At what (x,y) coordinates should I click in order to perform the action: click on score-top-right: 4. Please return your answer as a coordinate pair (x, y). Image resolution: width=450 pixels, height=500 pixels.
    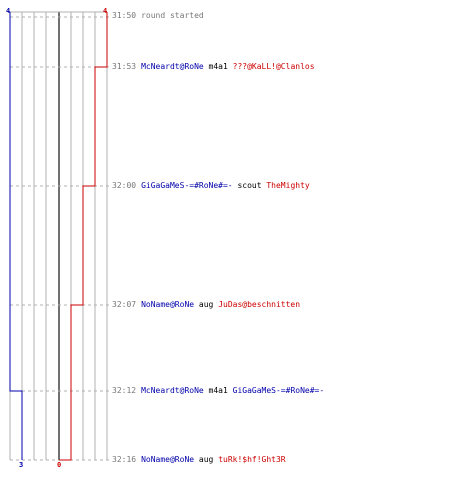
    Looking at the image, I should click on (105, 11).